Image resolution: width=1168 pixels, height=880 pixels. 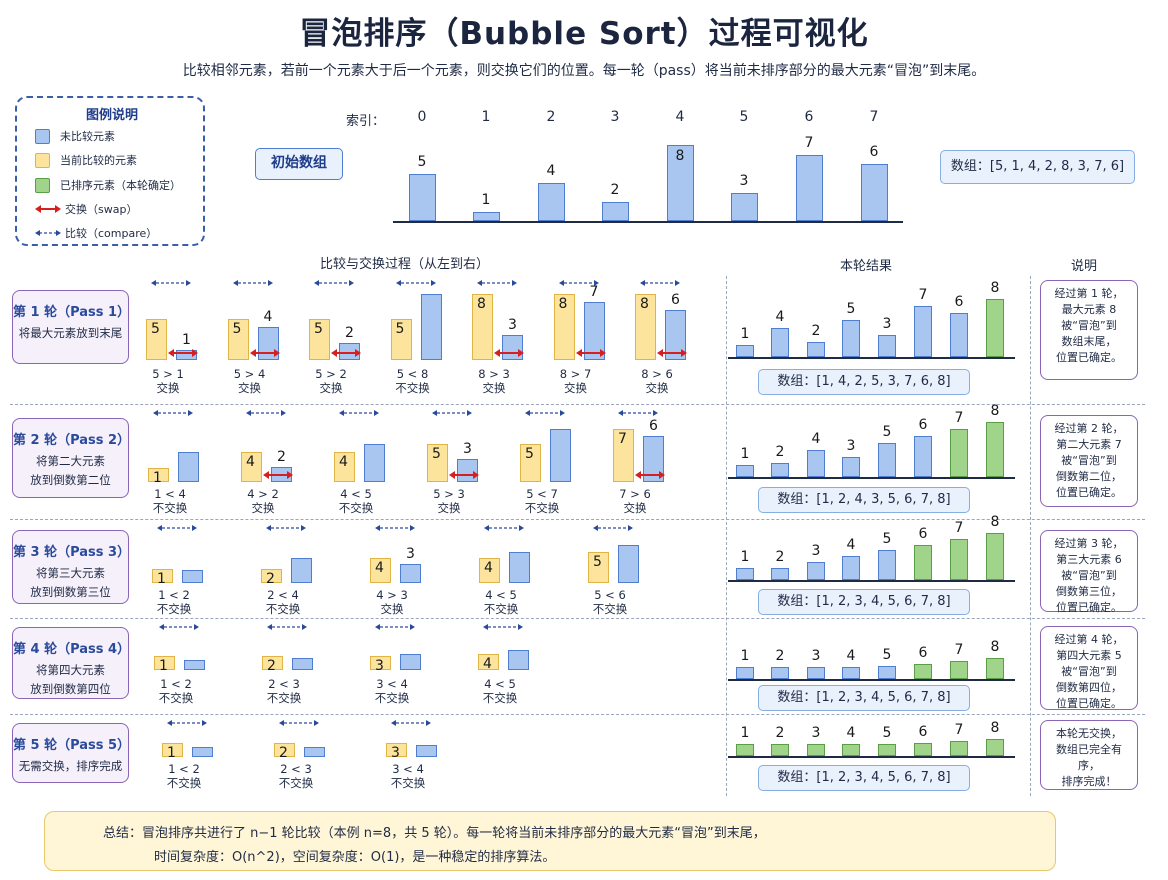 I want to click on pass-description: 将第四大元素 放到倒数第四位, so click(x=70, y=679).